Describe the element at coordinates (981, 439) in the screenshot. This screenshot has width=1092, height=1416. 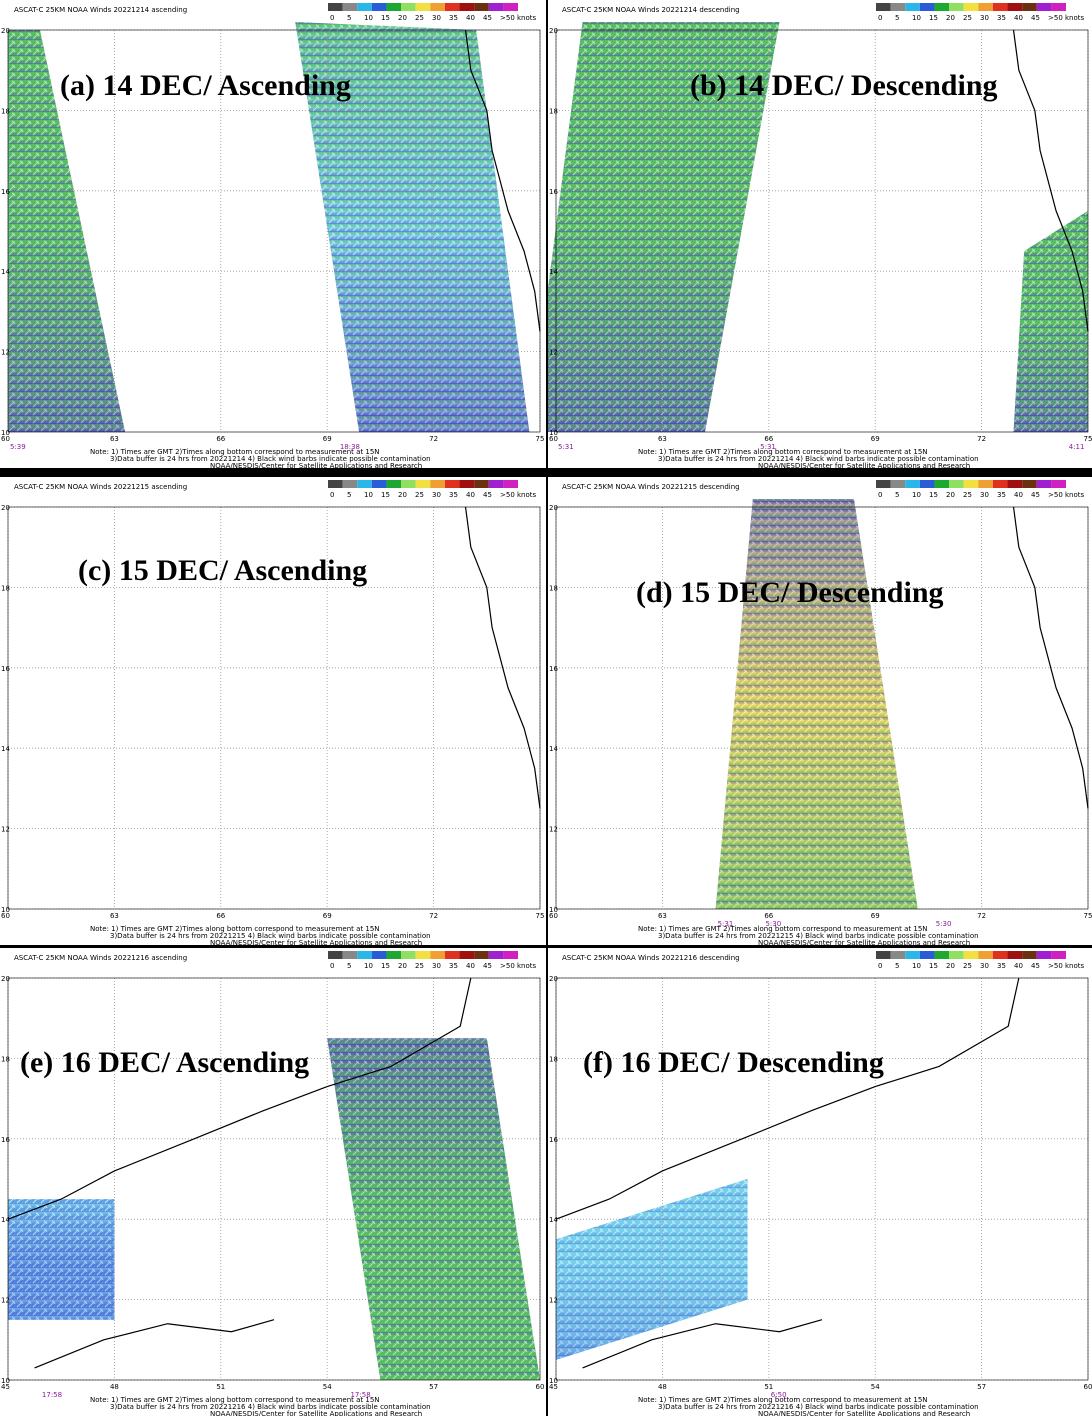
I see `x-tick-label: 72` at that location.